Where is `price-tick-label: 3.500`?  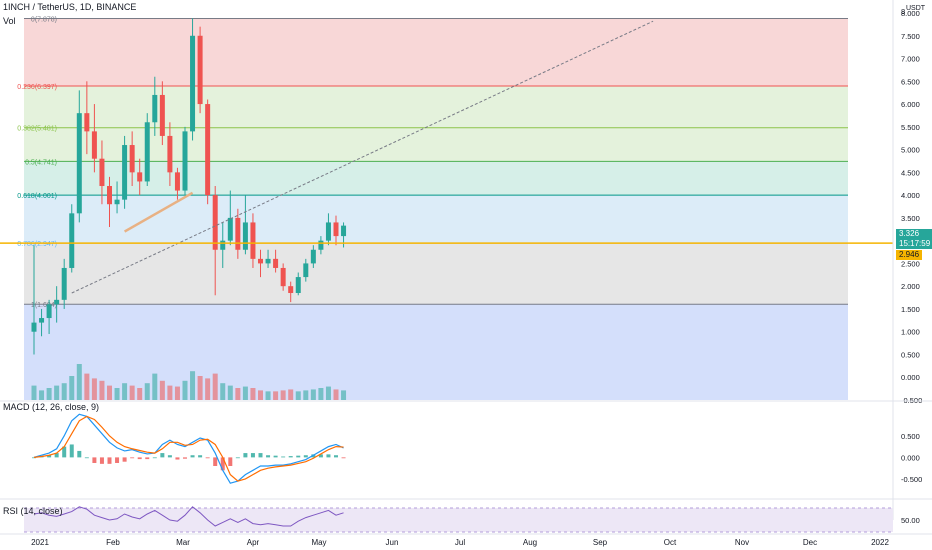
price-tick-label: 3.500 is located at coordinates (910, 218).